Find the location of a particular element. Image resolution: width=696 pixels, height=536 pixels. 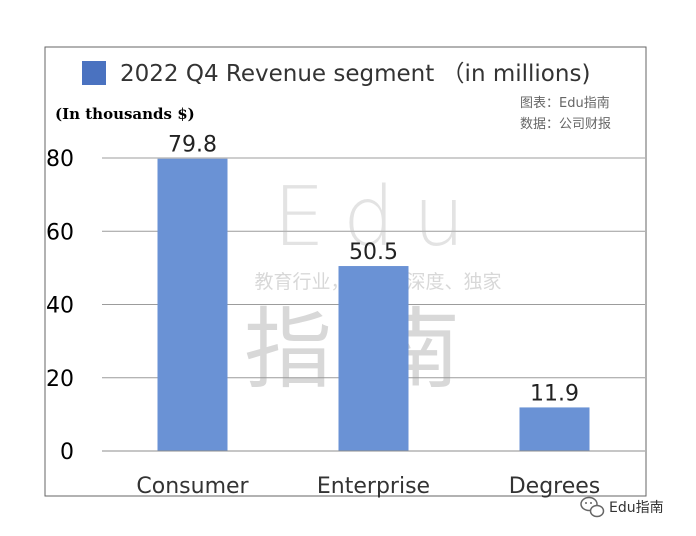

data-label: 79.8 is located at coordinates (192, 145).